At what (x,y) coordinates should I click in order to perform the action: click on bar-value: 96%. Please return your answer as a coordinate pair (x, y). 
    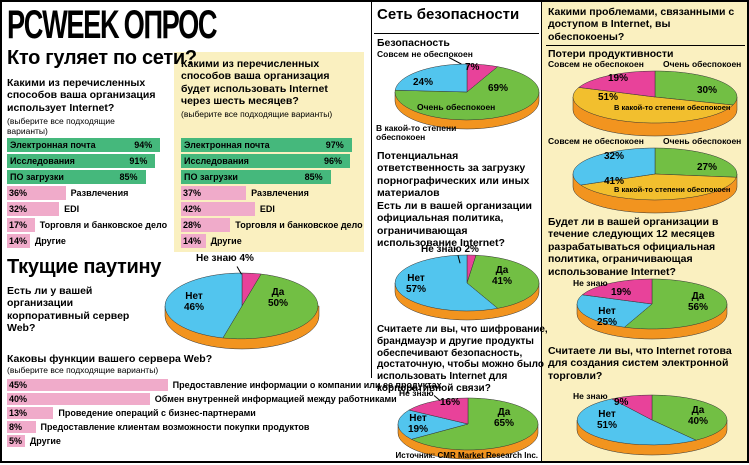
    Looking at the image, I should click on (332, 161).